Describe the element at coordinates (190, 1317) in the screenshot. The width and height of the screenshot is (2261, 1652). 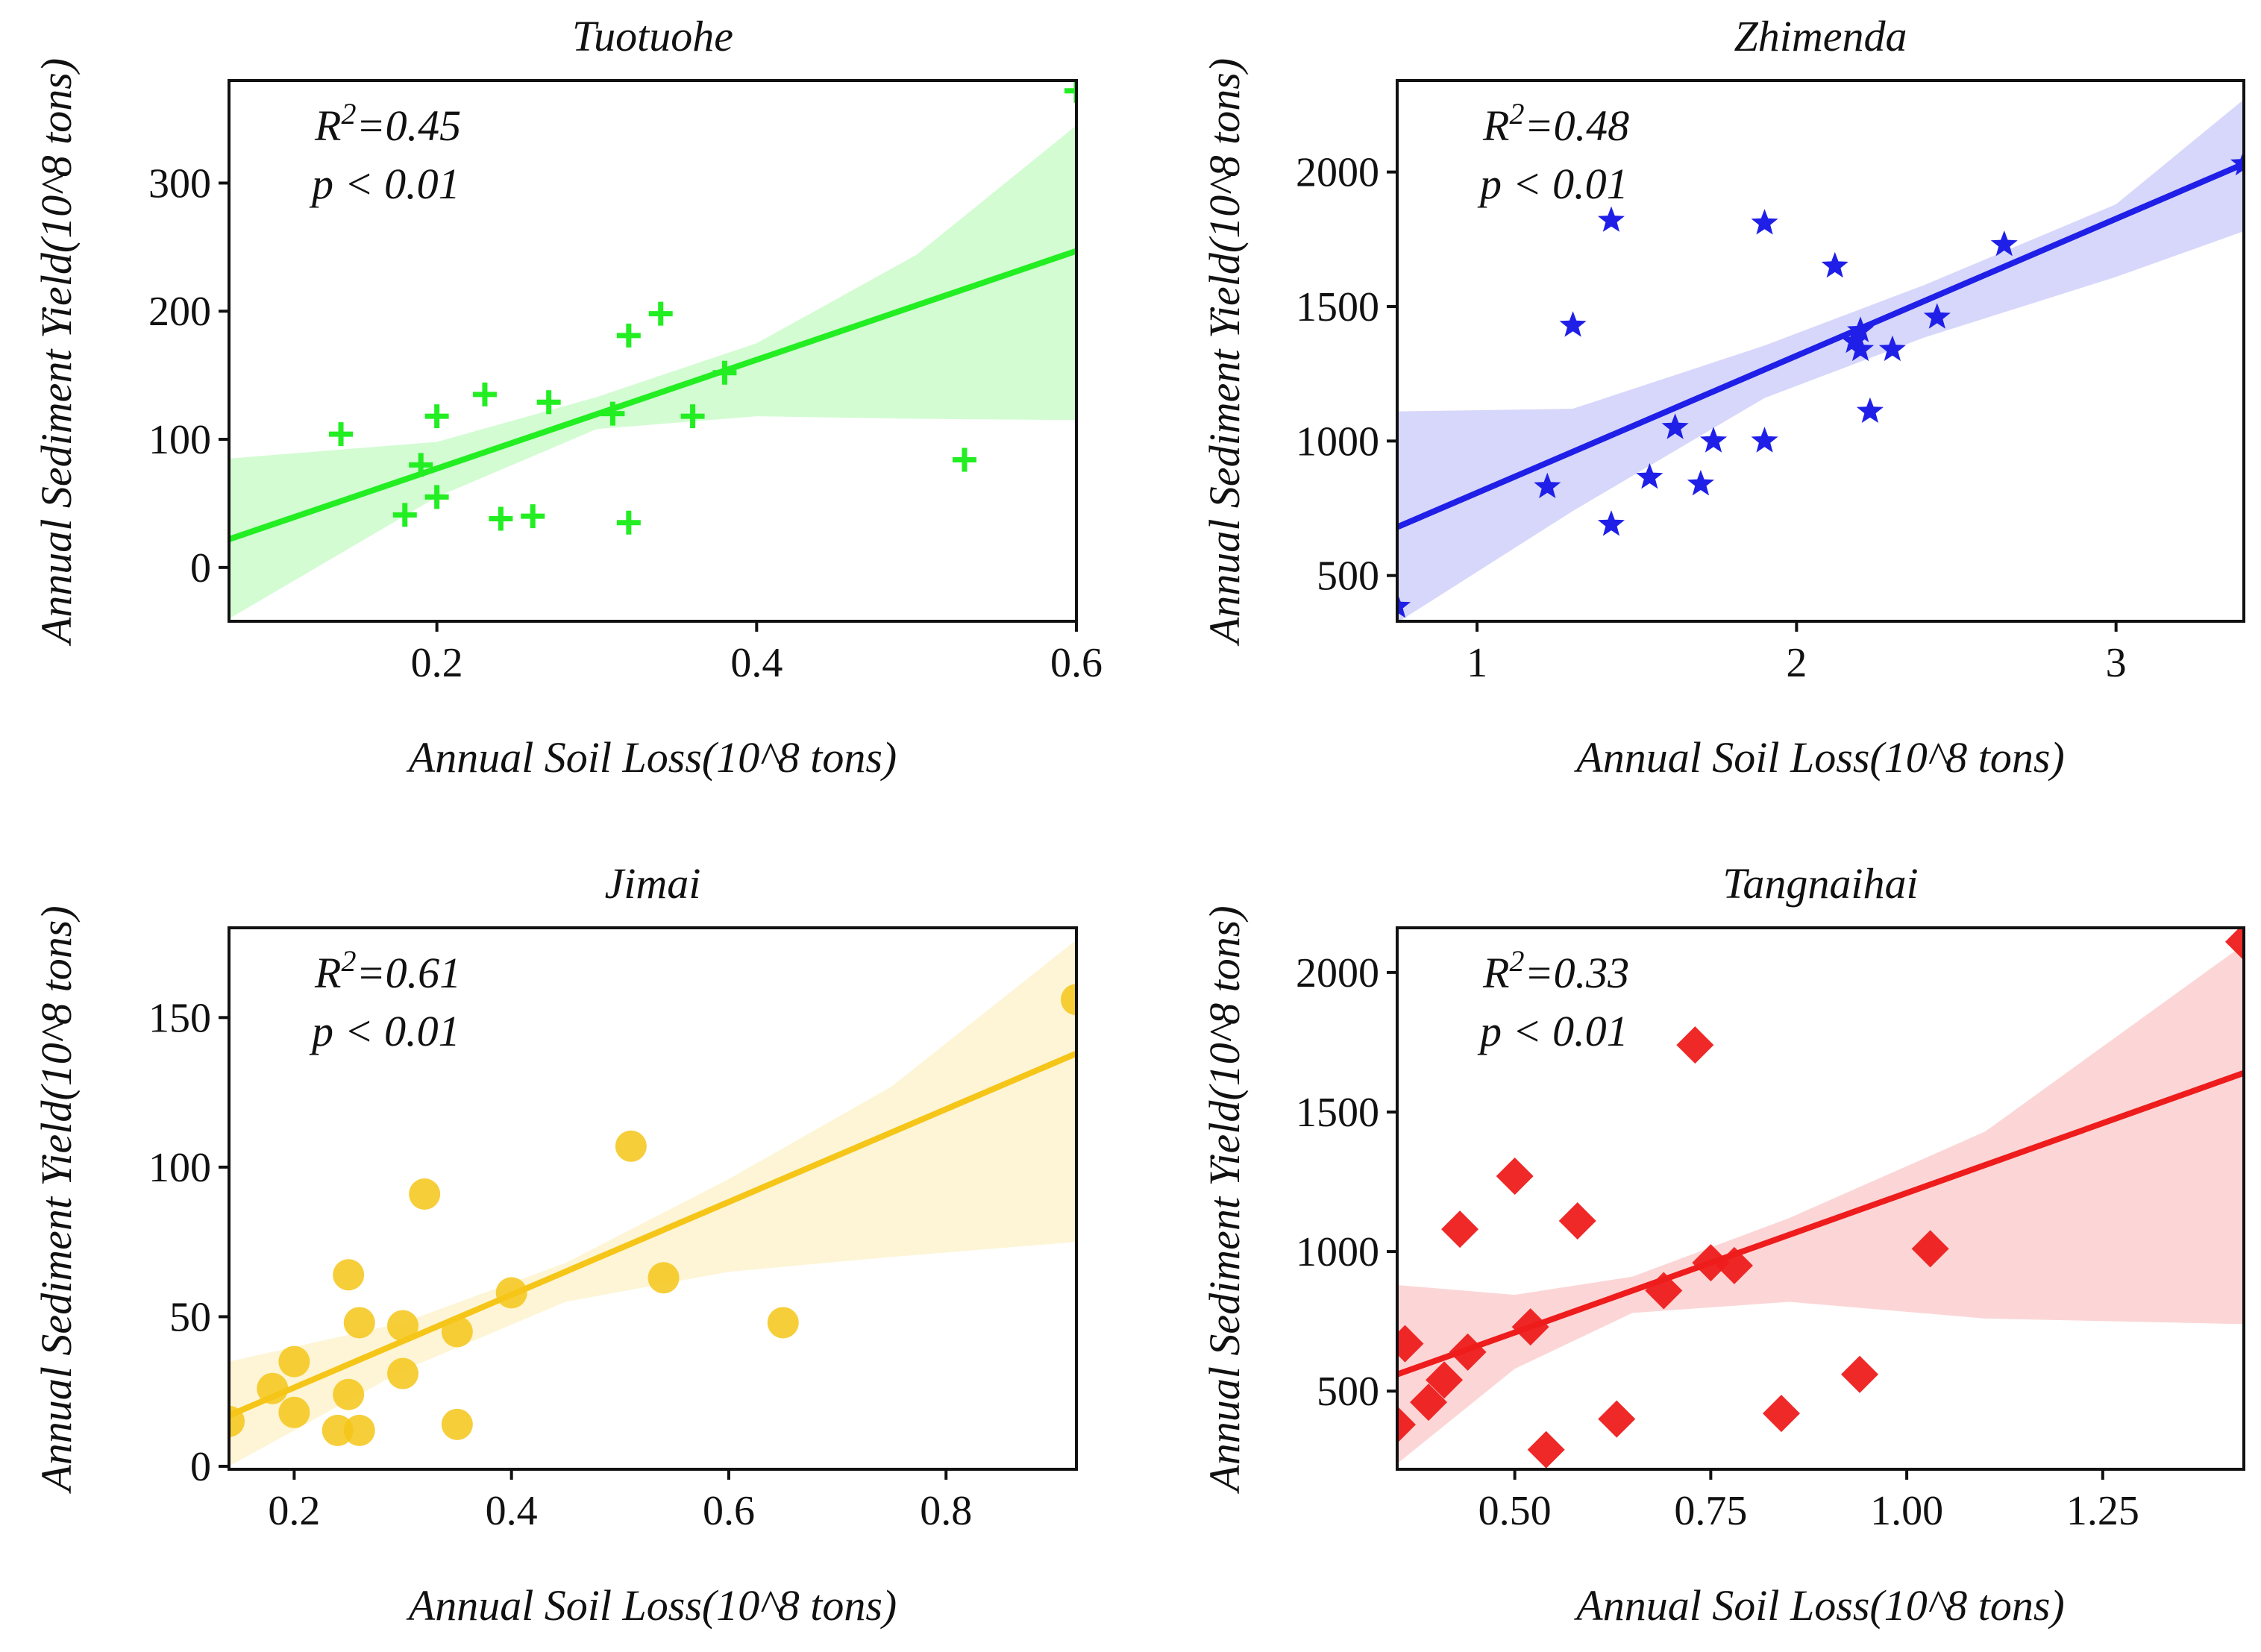
I see `y-tick-label: 50` at that location.